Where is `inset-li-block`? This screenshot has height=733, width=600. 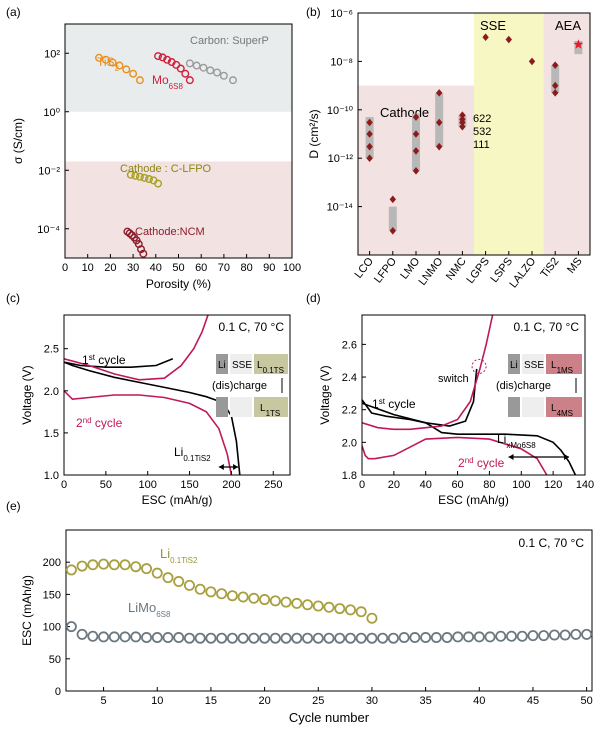
inset-li-block is located at coordinates (514, 364).